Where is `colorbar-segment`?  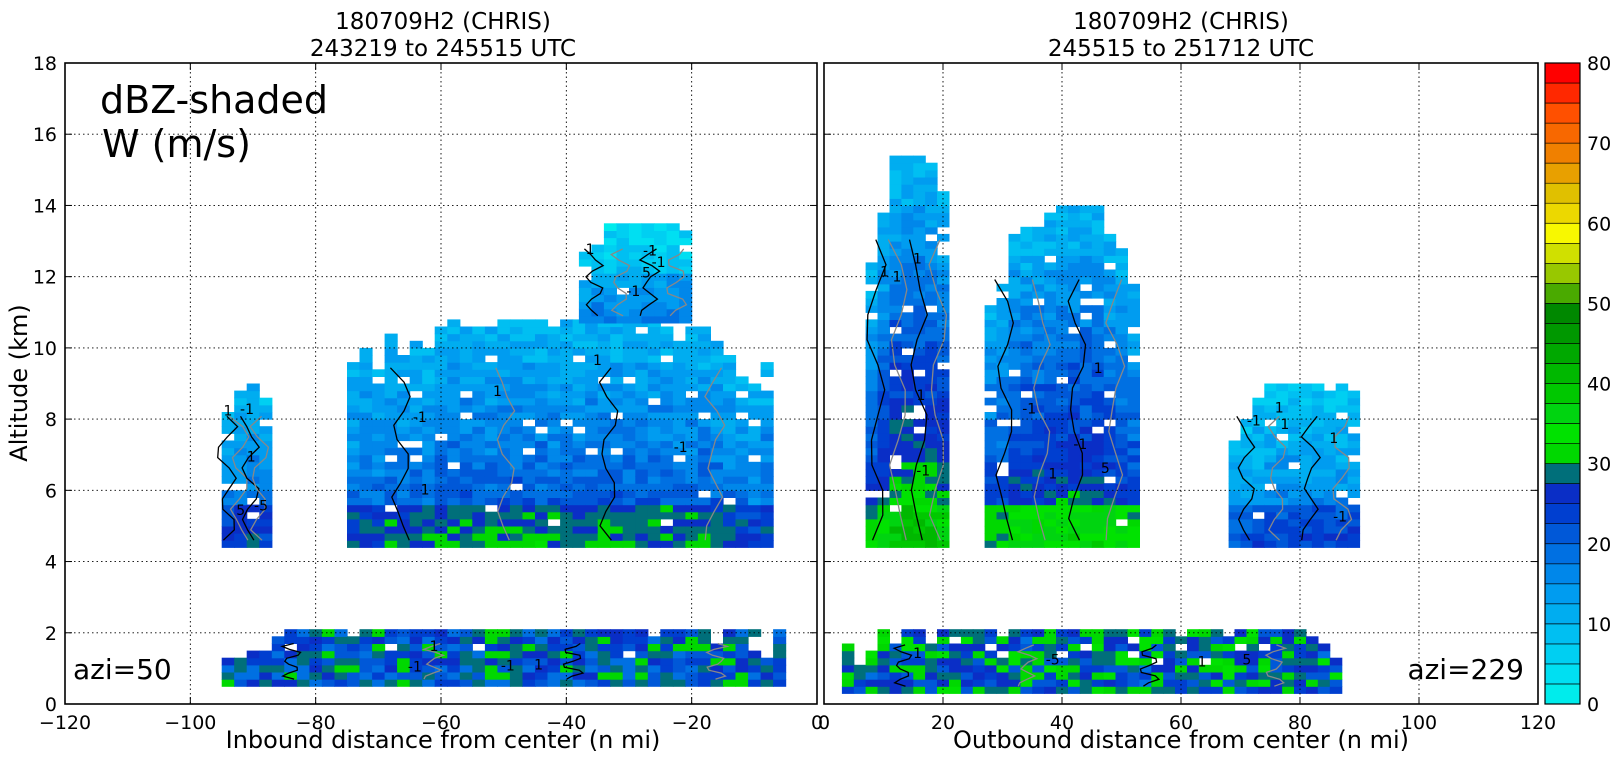
colorbar-segment is located at coordinates (1562, 153).